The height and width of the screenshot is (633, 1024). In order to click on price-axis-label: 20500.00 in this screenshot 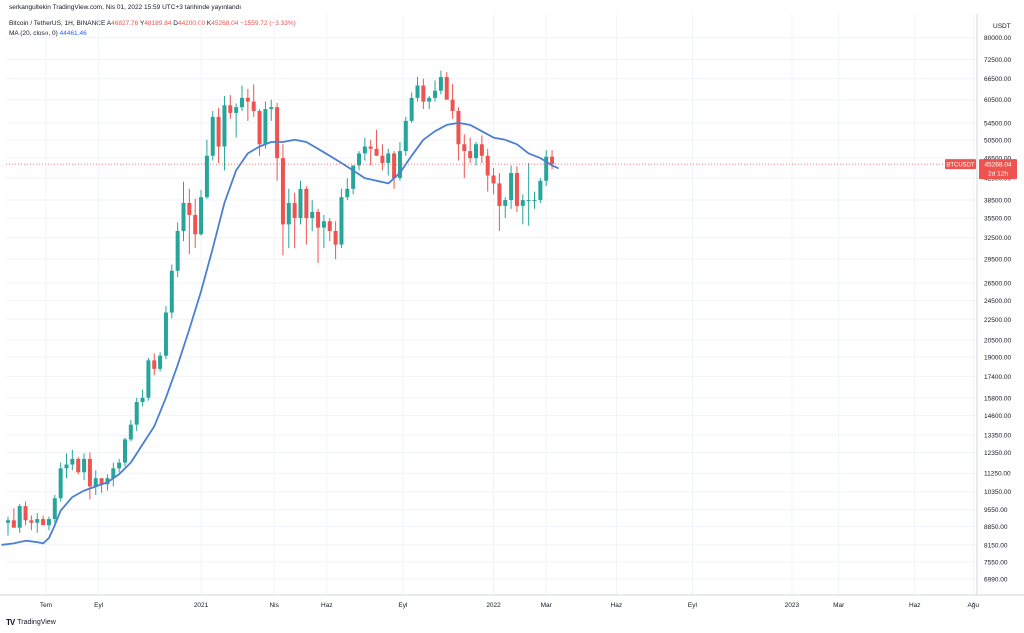, I will do `click(997, 340)`.